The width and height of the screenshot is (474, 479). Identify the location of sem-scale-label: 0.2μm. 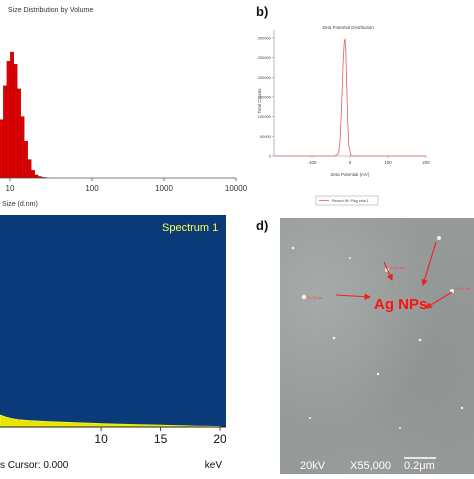
(419, 466).